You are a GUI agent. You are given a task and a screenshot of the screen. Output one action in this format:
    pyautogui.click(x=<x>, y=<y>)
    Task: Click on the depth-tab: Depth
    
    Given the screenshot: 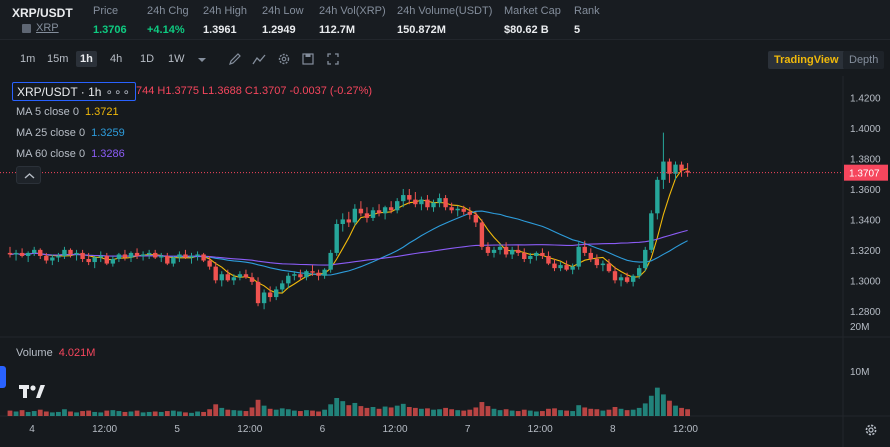 What is the action you would take?
    pyautogui.click(x=864, y=60)
    